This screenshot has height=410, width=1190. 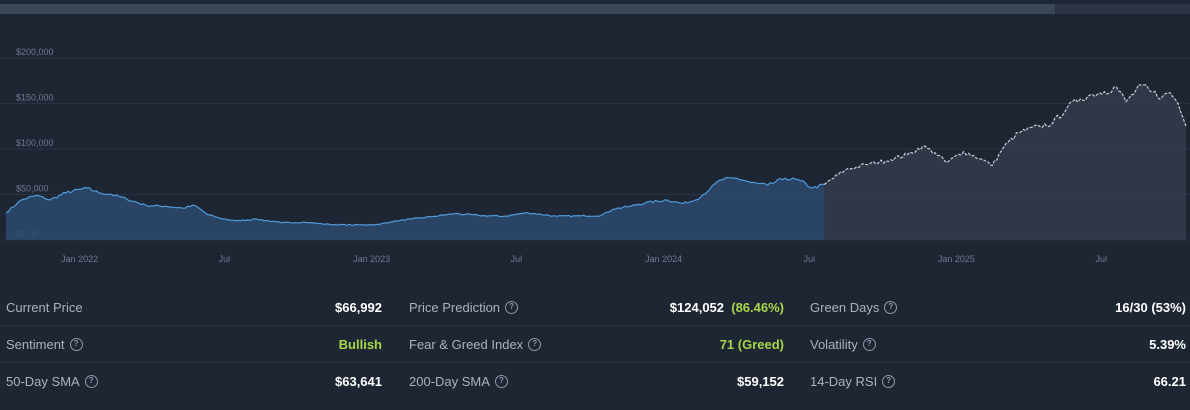 I want to click on sma200-label: 200-Day SMA?, so click(x=519, y=381).